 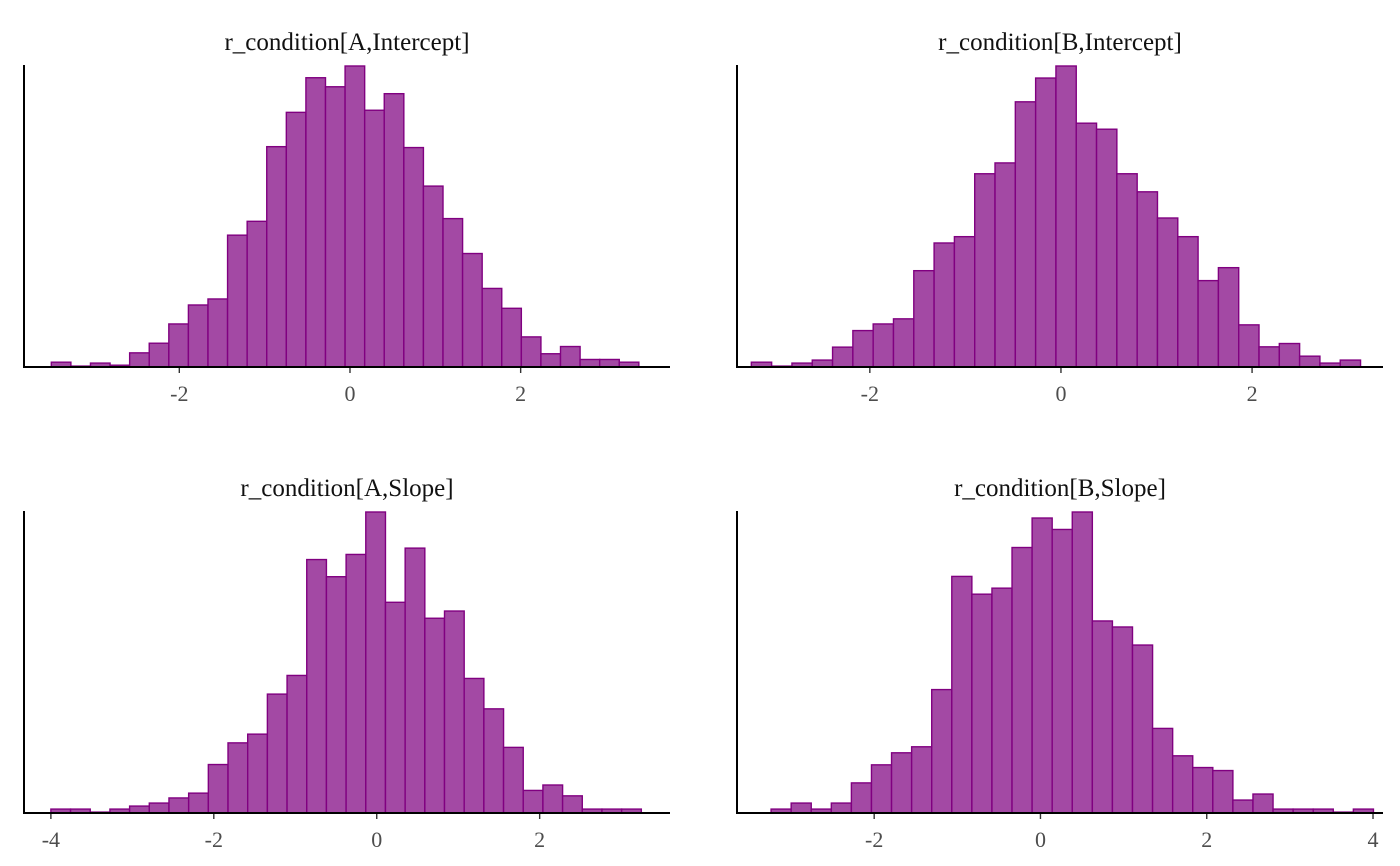 I want to click on panel-title: r_condition[B,Intercept], so click(x=1060, y=42).